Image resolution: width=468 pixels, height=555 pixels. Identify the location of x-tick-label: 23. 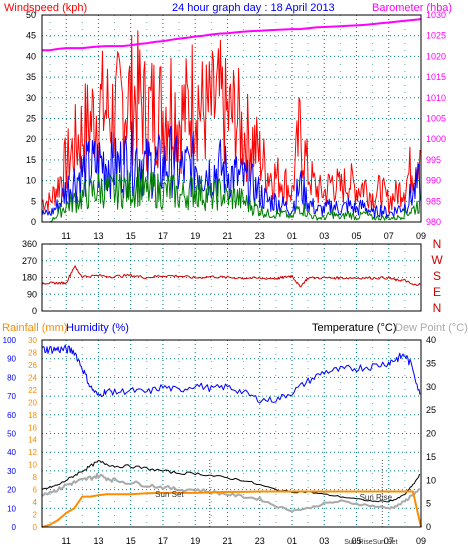
(260, 236).